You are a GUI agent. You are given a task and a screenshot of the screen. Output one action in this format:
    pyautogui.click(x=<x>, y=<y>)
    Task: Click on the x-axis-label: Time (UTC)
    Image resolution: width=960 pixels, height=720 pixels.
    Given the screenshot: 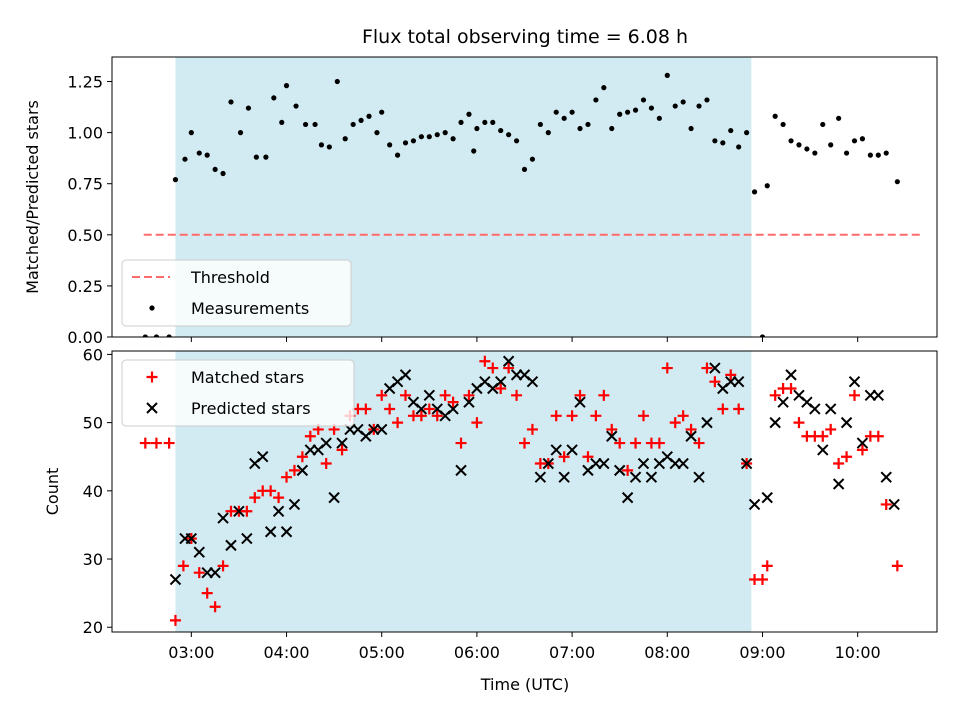 What is the action you would take?
    pyautogui.click(x=524, y=684)
    